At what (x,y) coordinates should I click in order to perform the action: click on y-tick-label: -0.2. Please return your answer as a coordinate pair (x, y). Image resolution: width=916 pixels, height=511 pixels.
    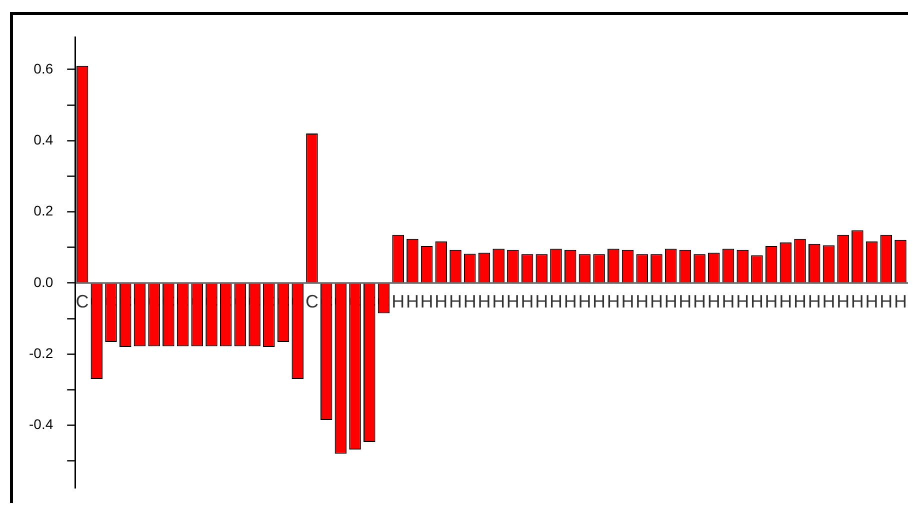
    Looking at the image, I should click on (41, 353).